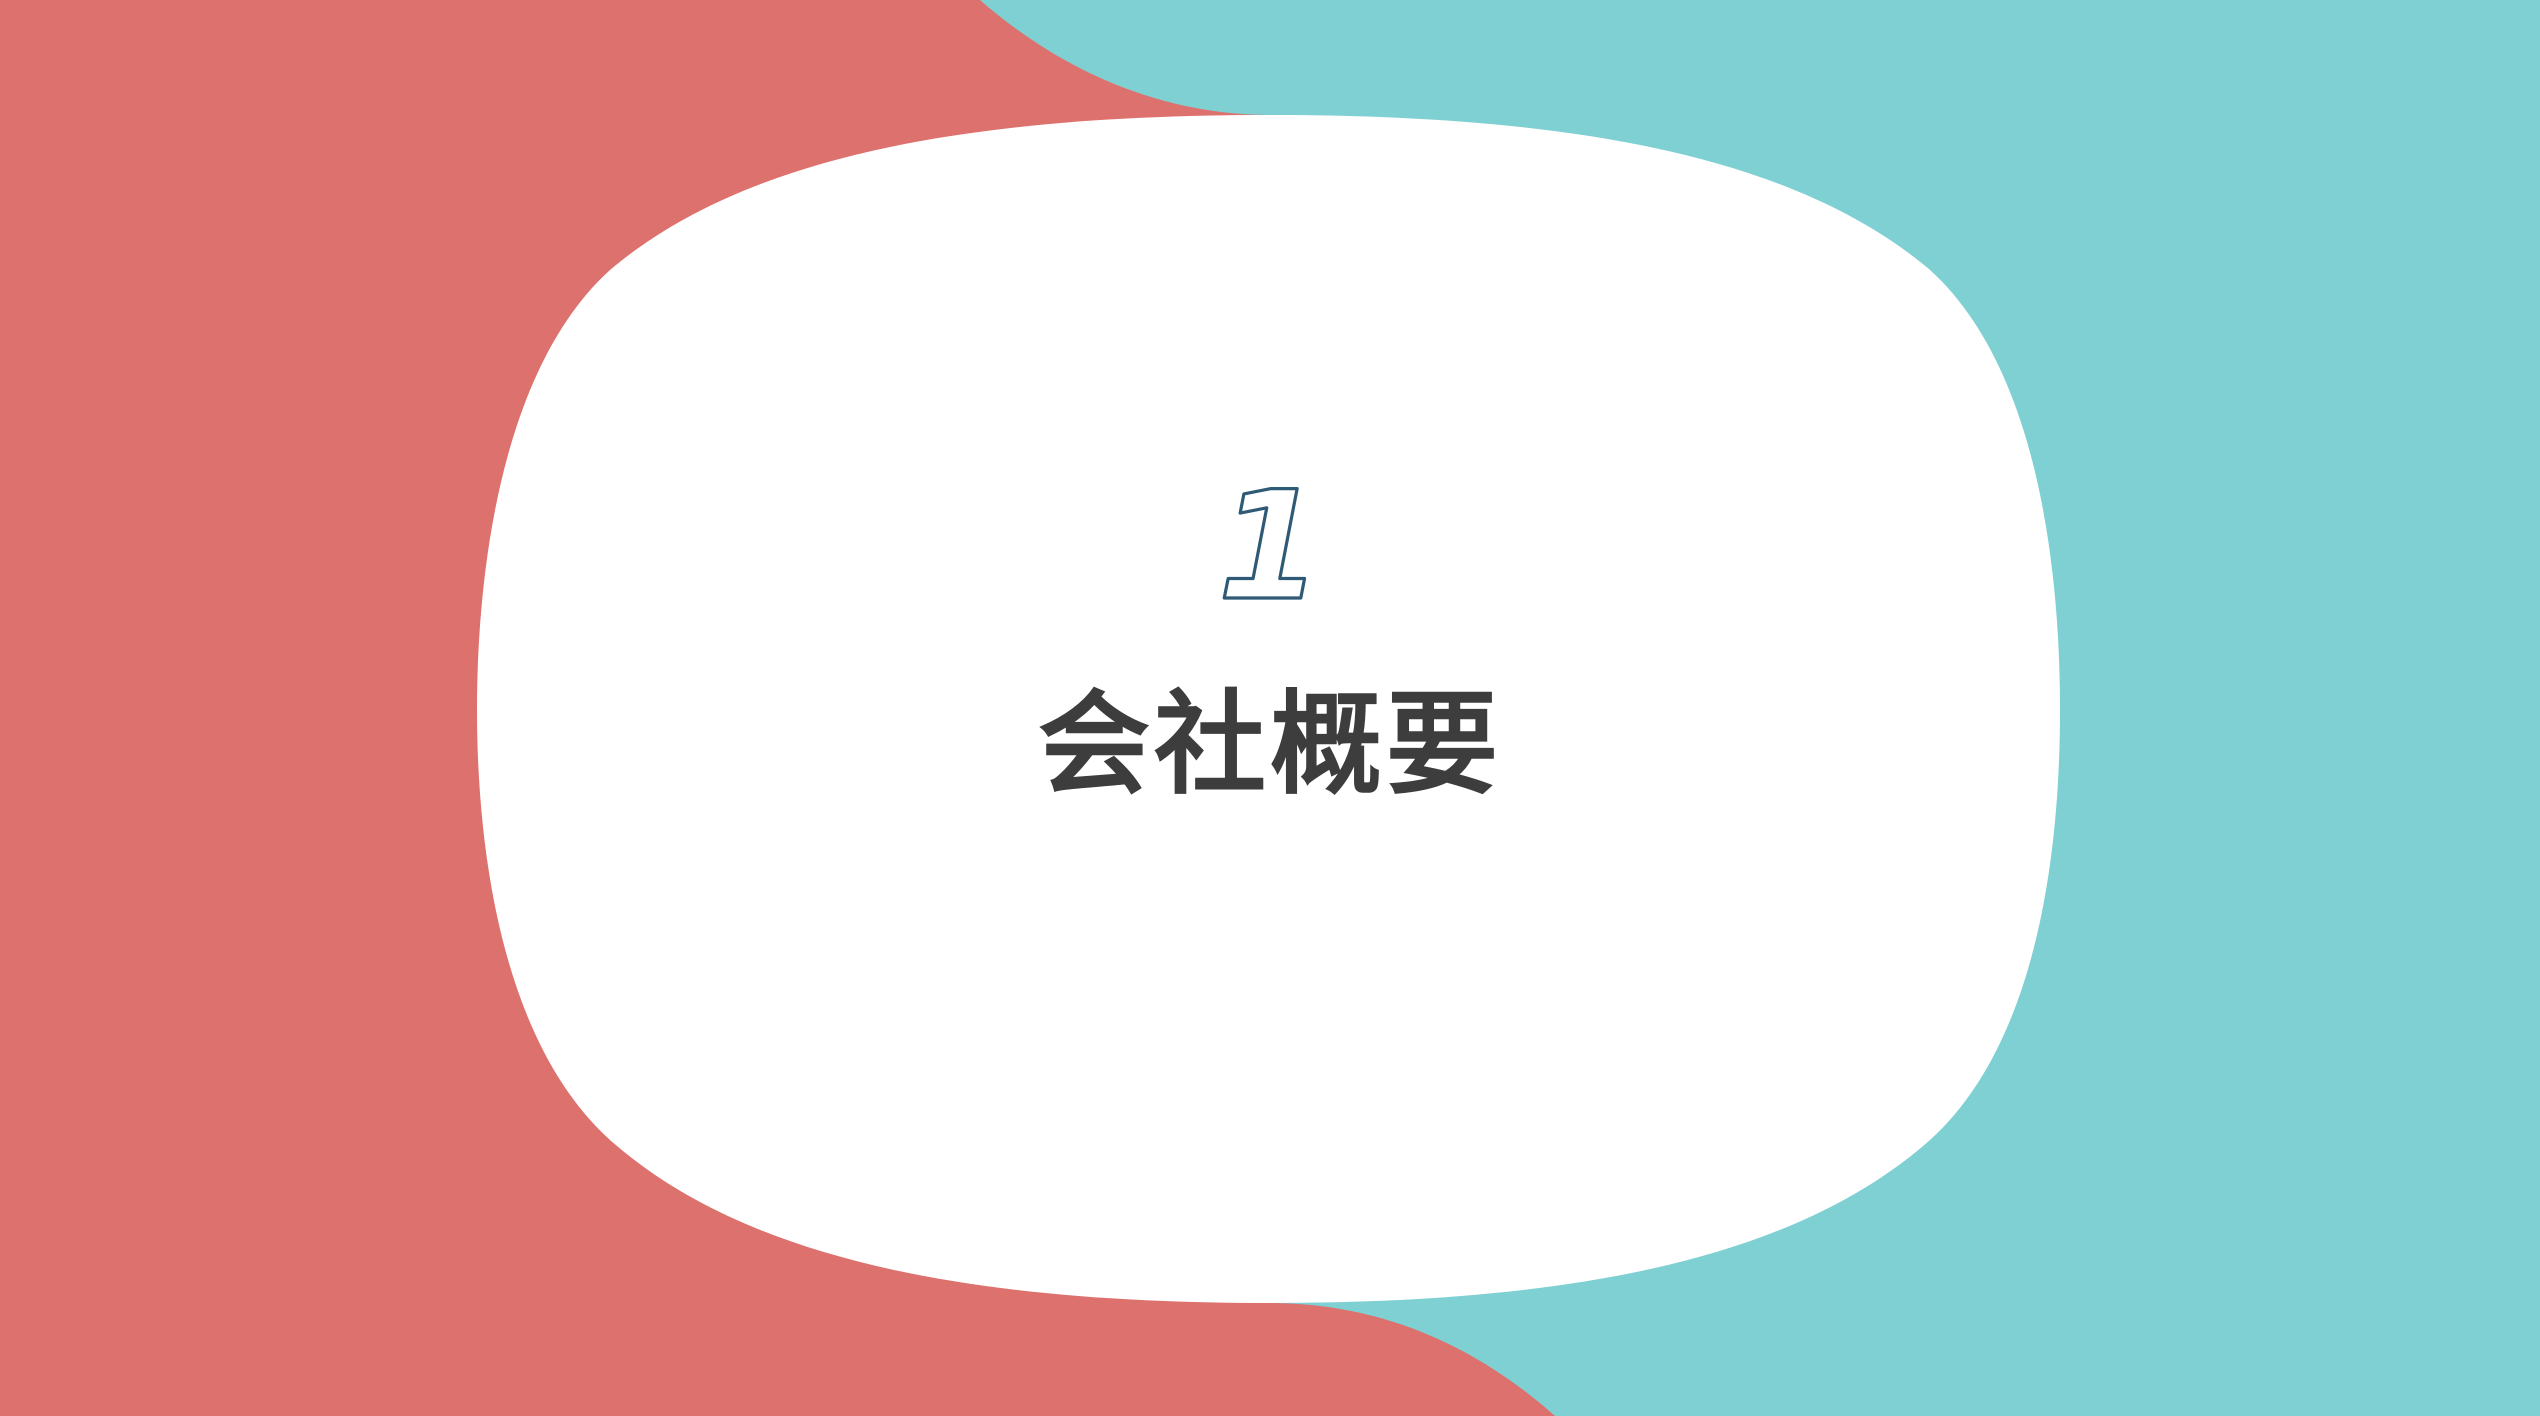 This screenshot has height=1416, width=2540. Describe the element at coordinates (1270, 745) in the screenshot. I see `section-title: 会社概要` at that location.